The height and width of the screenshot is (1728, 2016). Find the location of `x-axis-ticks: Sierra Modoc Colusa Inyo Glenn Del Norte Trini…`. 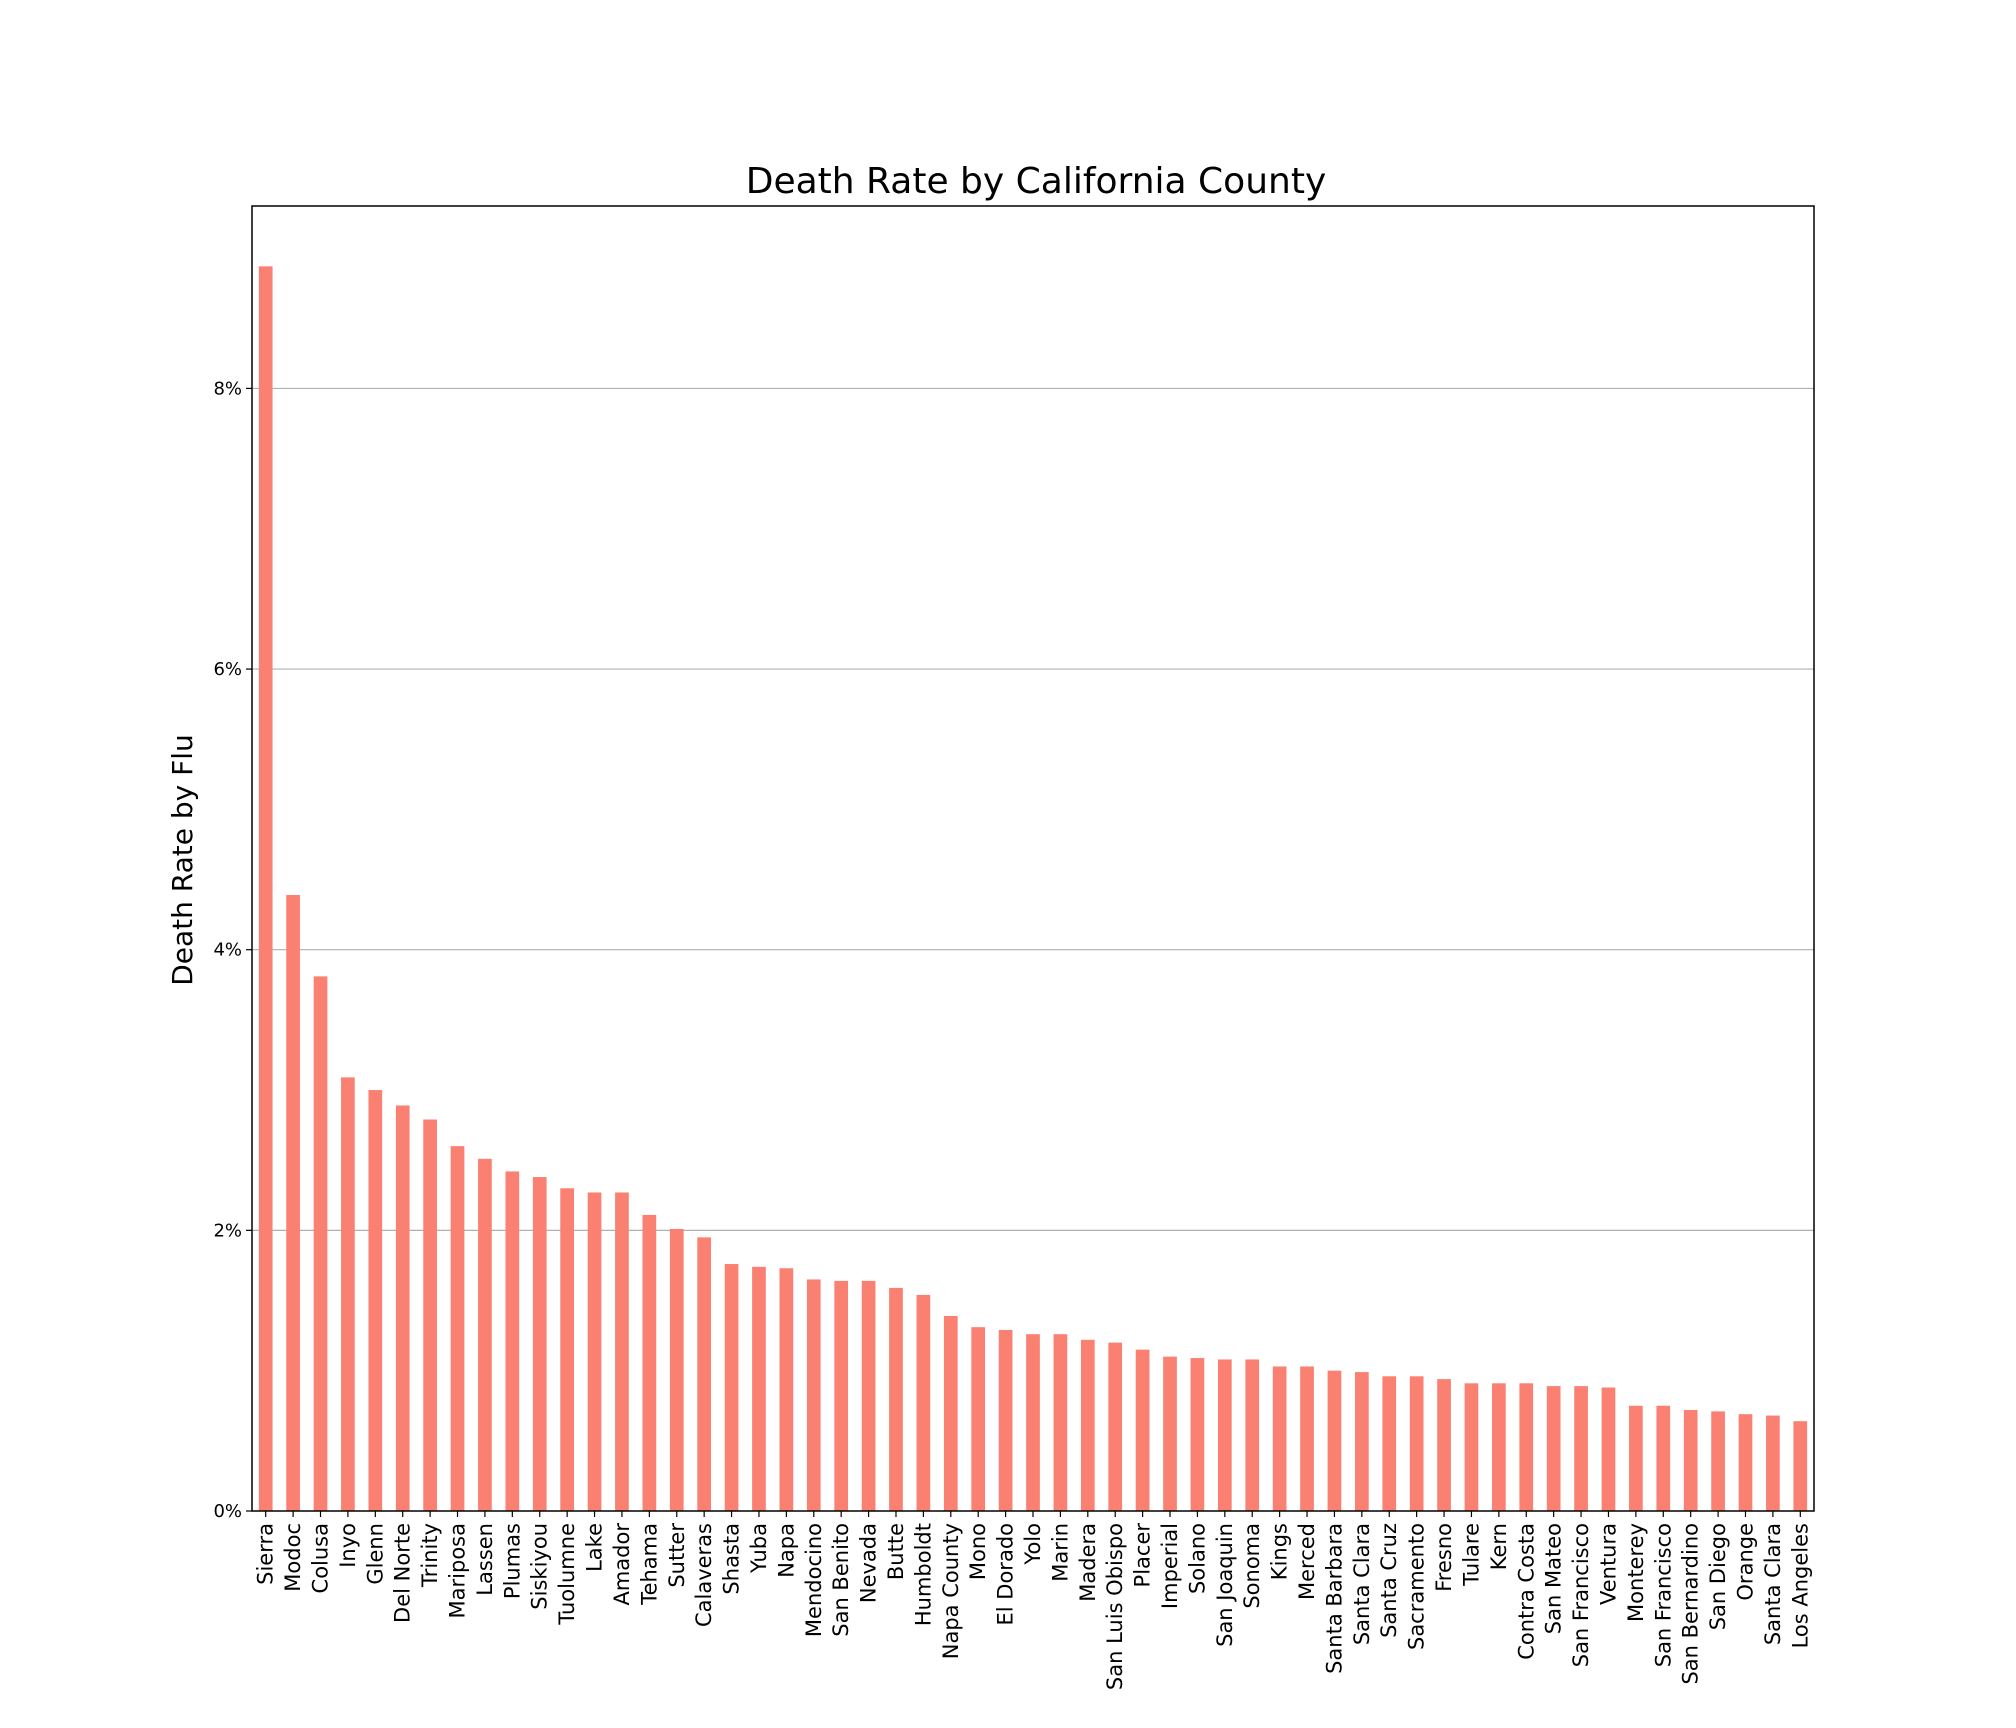

x-axis-ticks: Sierra Modoc Colusa Inyo Glenn Del Norte Trini… is located at coordinates (1033, 1600).